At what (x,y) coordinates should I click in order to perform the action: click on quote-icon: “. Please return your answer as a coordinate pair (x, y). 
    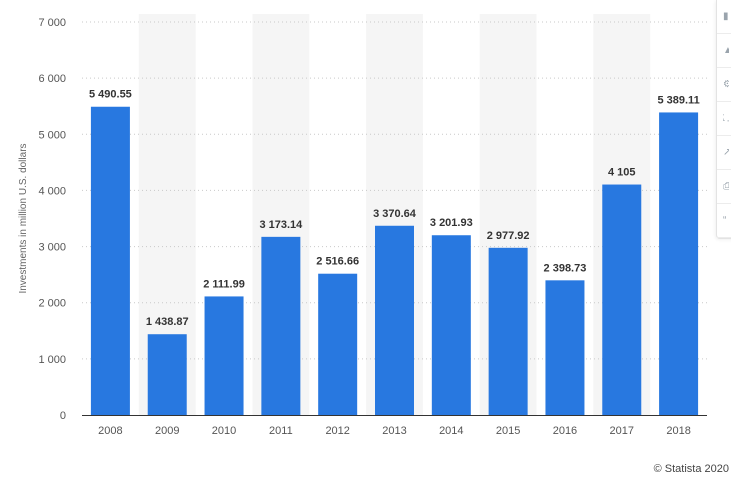
    Looking at the image, I should click on (725, 220).